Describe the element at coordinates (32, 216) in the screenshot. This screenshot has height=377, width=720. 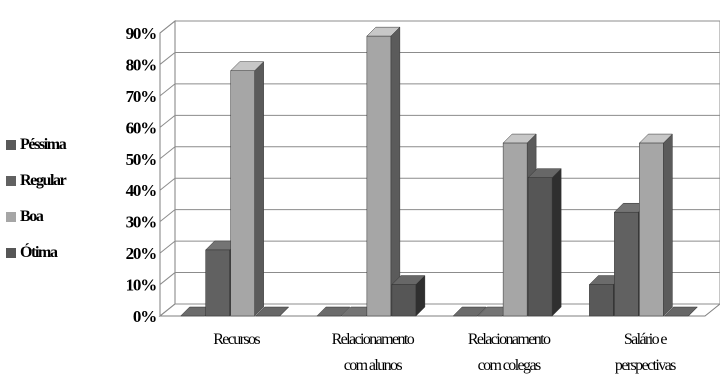
I see `legend-label: Boa` at that location.